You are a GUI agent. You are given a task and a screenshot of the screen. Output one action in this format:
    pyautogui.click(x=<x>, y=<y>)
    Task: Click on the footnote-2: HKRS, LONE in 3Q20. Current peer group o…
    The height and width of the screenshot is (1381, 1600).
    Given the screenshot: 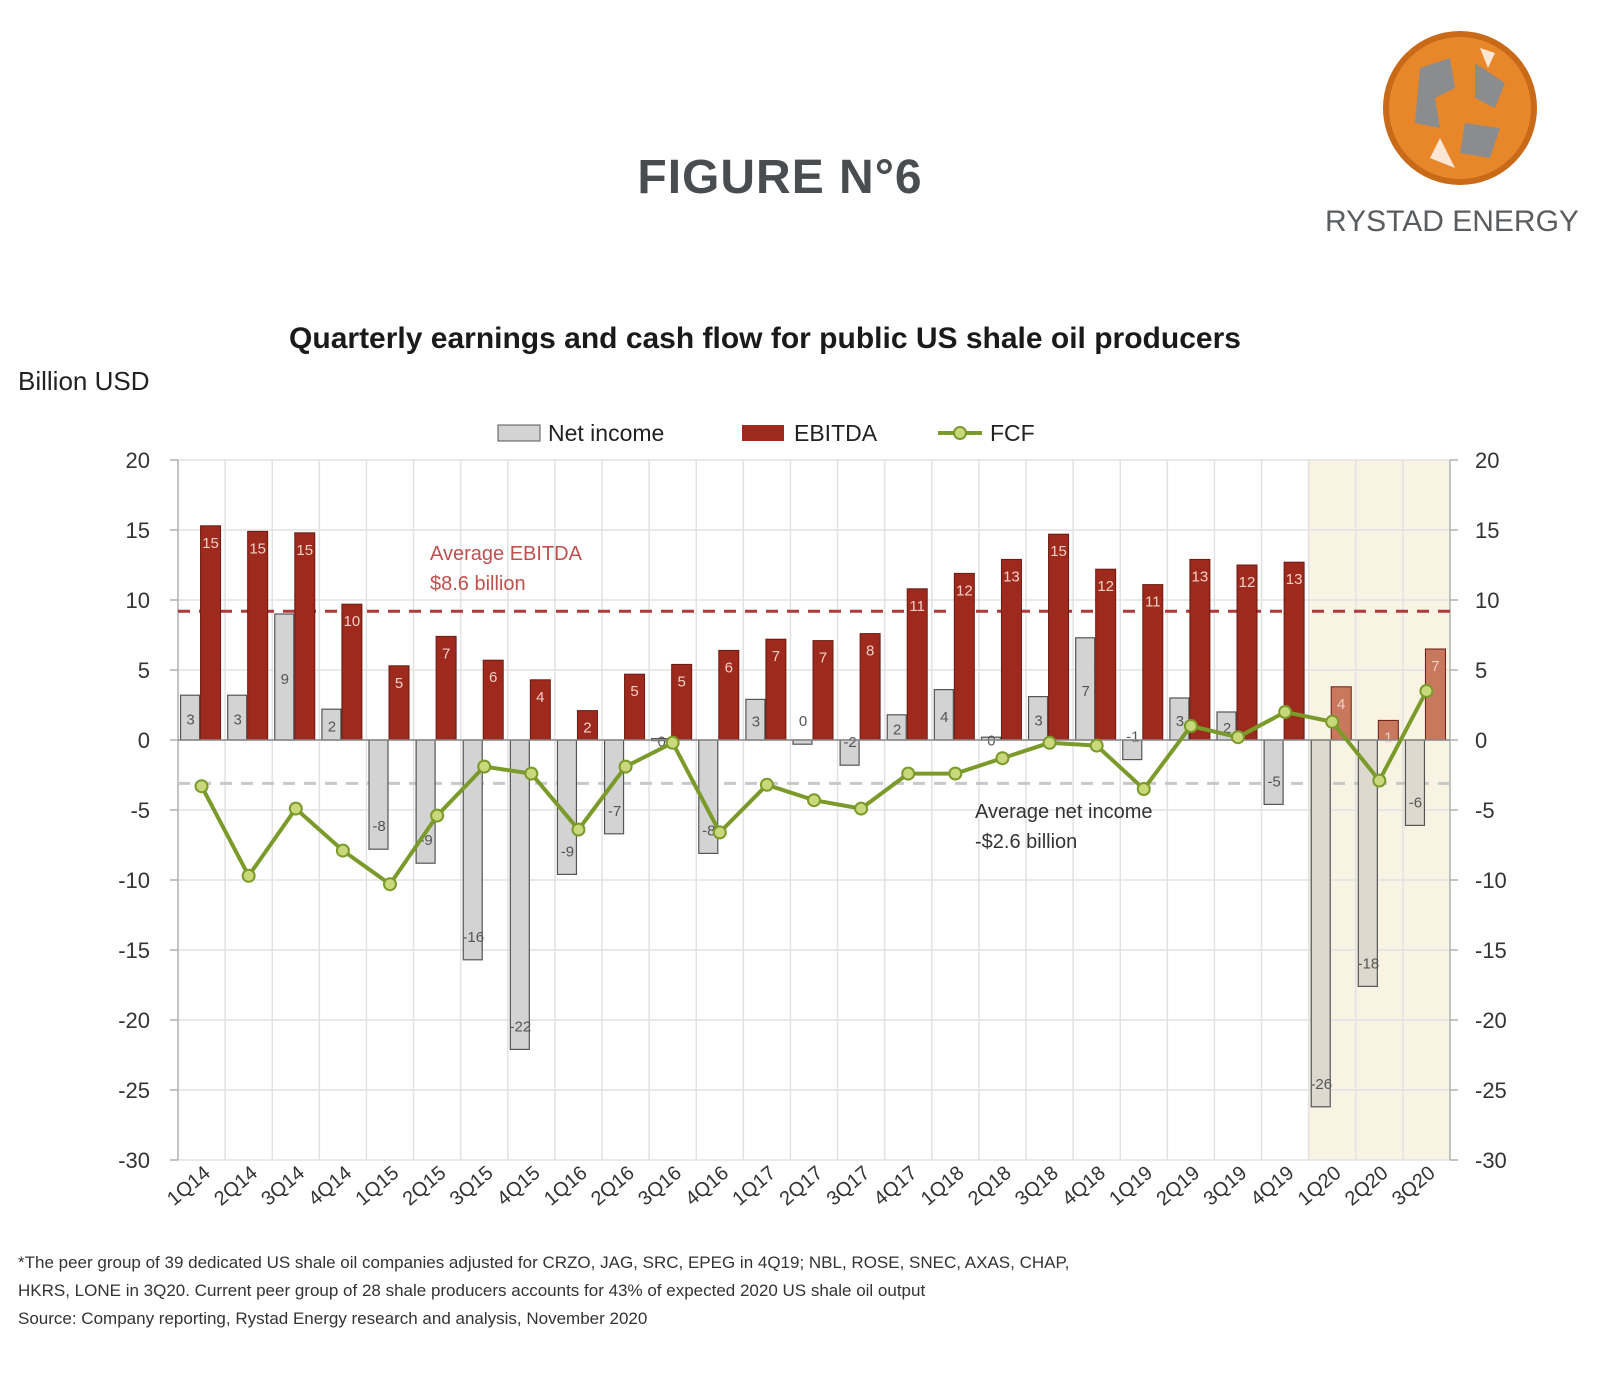 What is the action you would take?
    pyautogui.click(x=472, y=1290)
    